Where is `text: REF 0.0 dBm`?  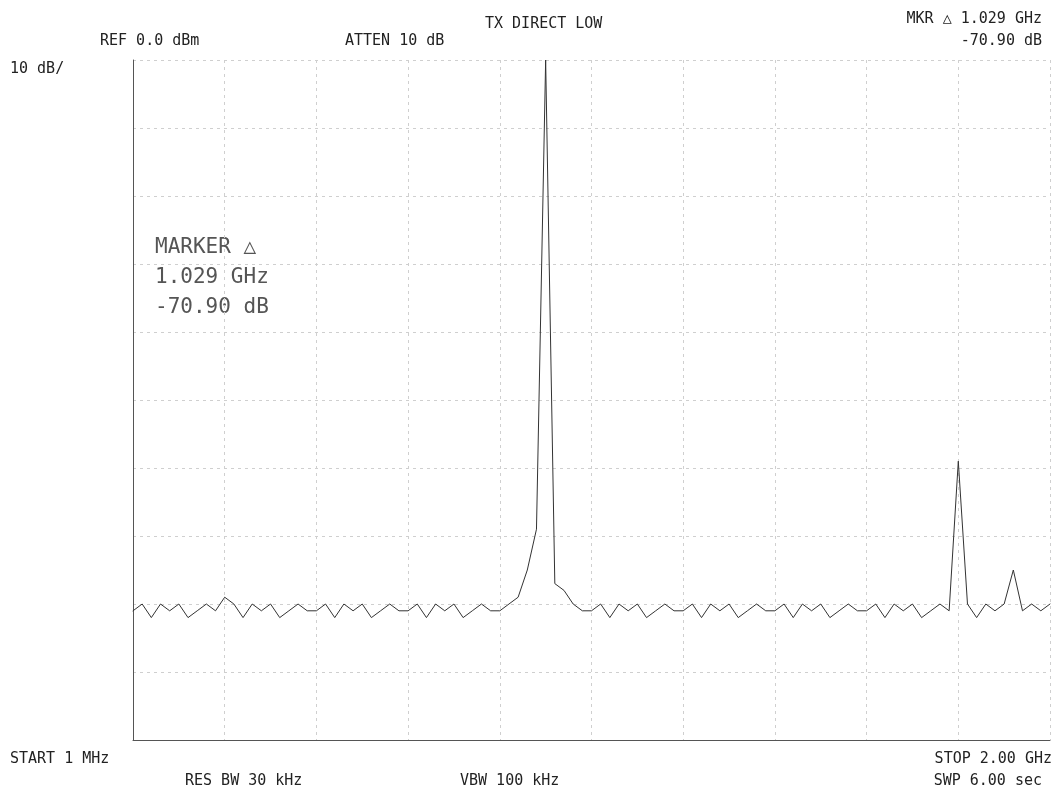
text: REF 0.0 dBm is located at coordinates (150, 39).